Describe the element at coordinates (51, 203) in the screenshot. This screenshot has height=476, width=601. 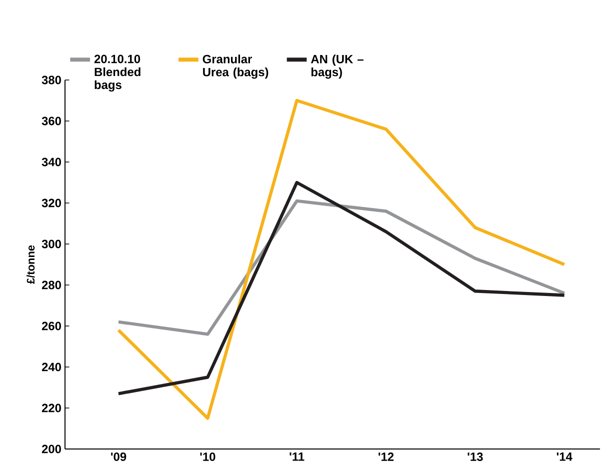
I see `y-tick-label: 320` at that location.